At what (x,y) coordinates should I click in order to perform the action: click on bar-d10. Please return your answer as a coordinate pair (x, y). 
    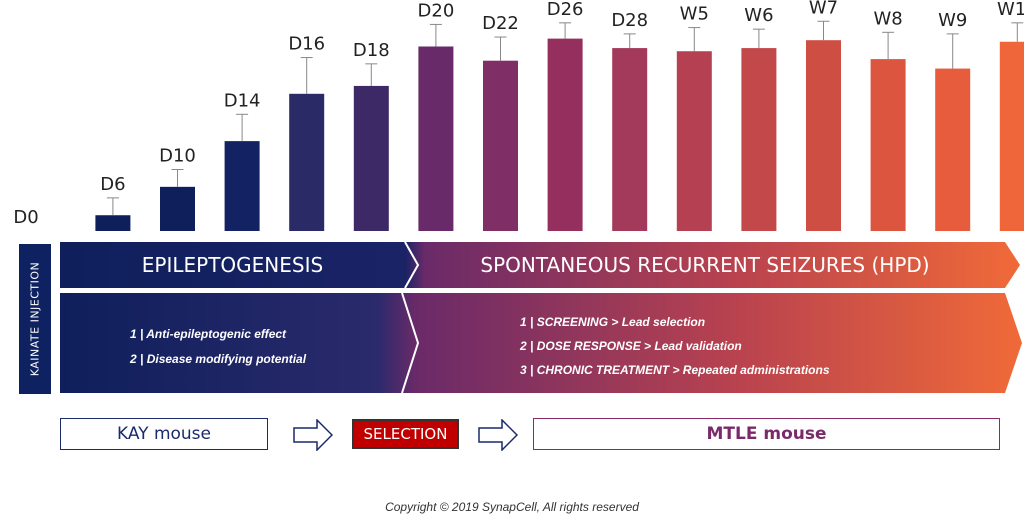
    Looking at the image, I should click on (177, 208).